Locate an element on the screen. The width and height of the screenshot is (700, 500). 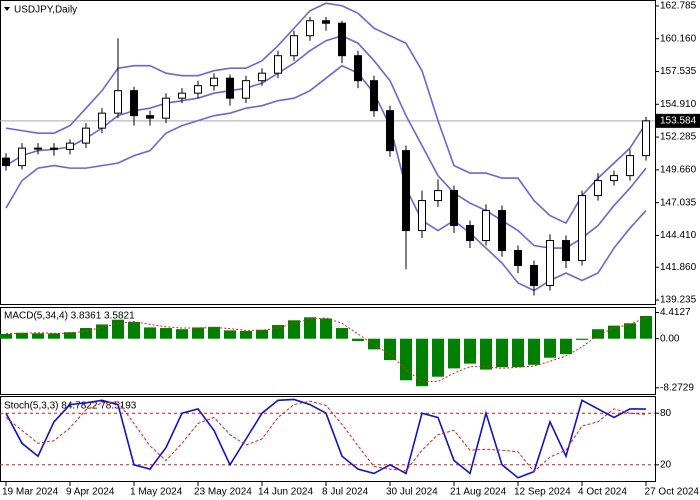
x-tick-label: 4 Oct 2024 is located at coordinates (602, 492).